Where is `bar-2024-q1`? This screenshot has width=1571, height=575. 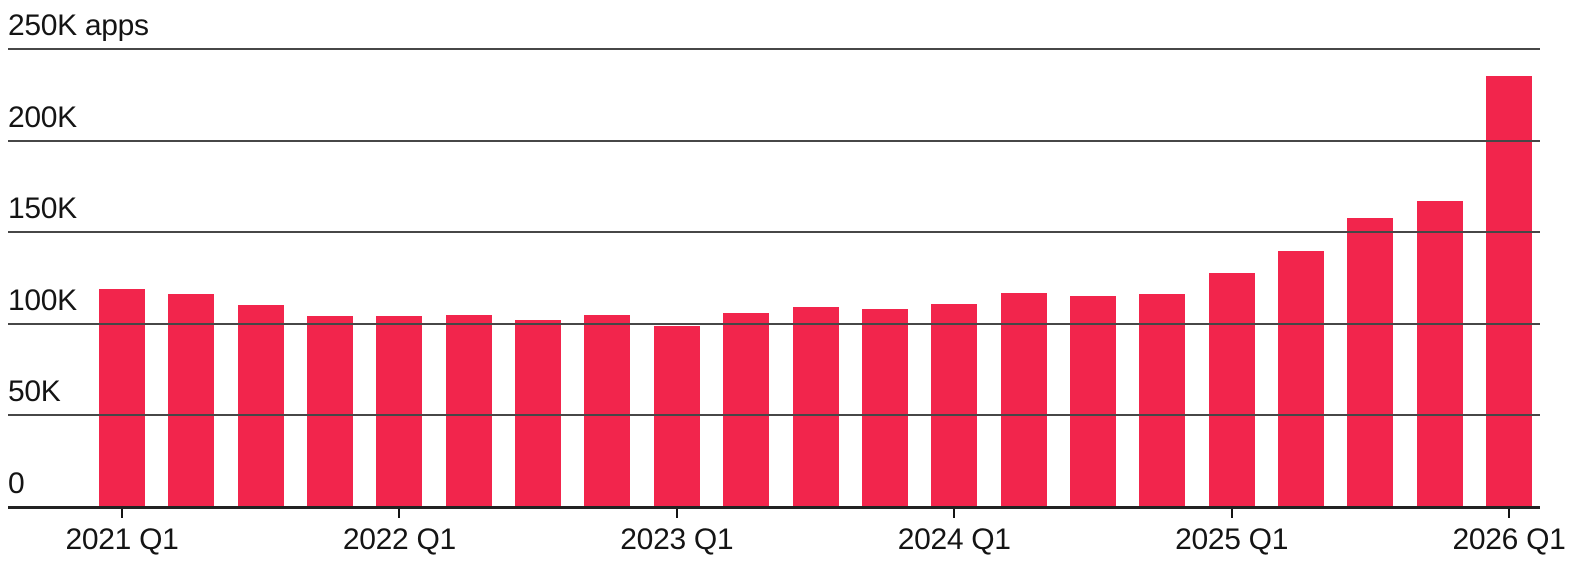
bar-2024-q1 is located at coordinates (954, 405).